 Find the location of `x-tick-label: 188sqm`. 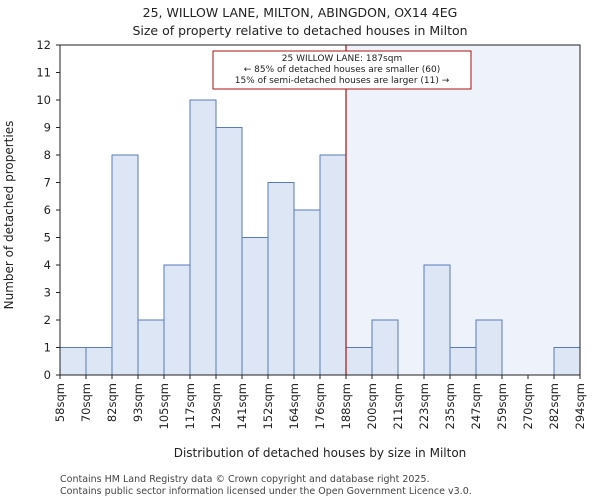

x-tick-label: 188sqm is located at coordinates (346, 406).